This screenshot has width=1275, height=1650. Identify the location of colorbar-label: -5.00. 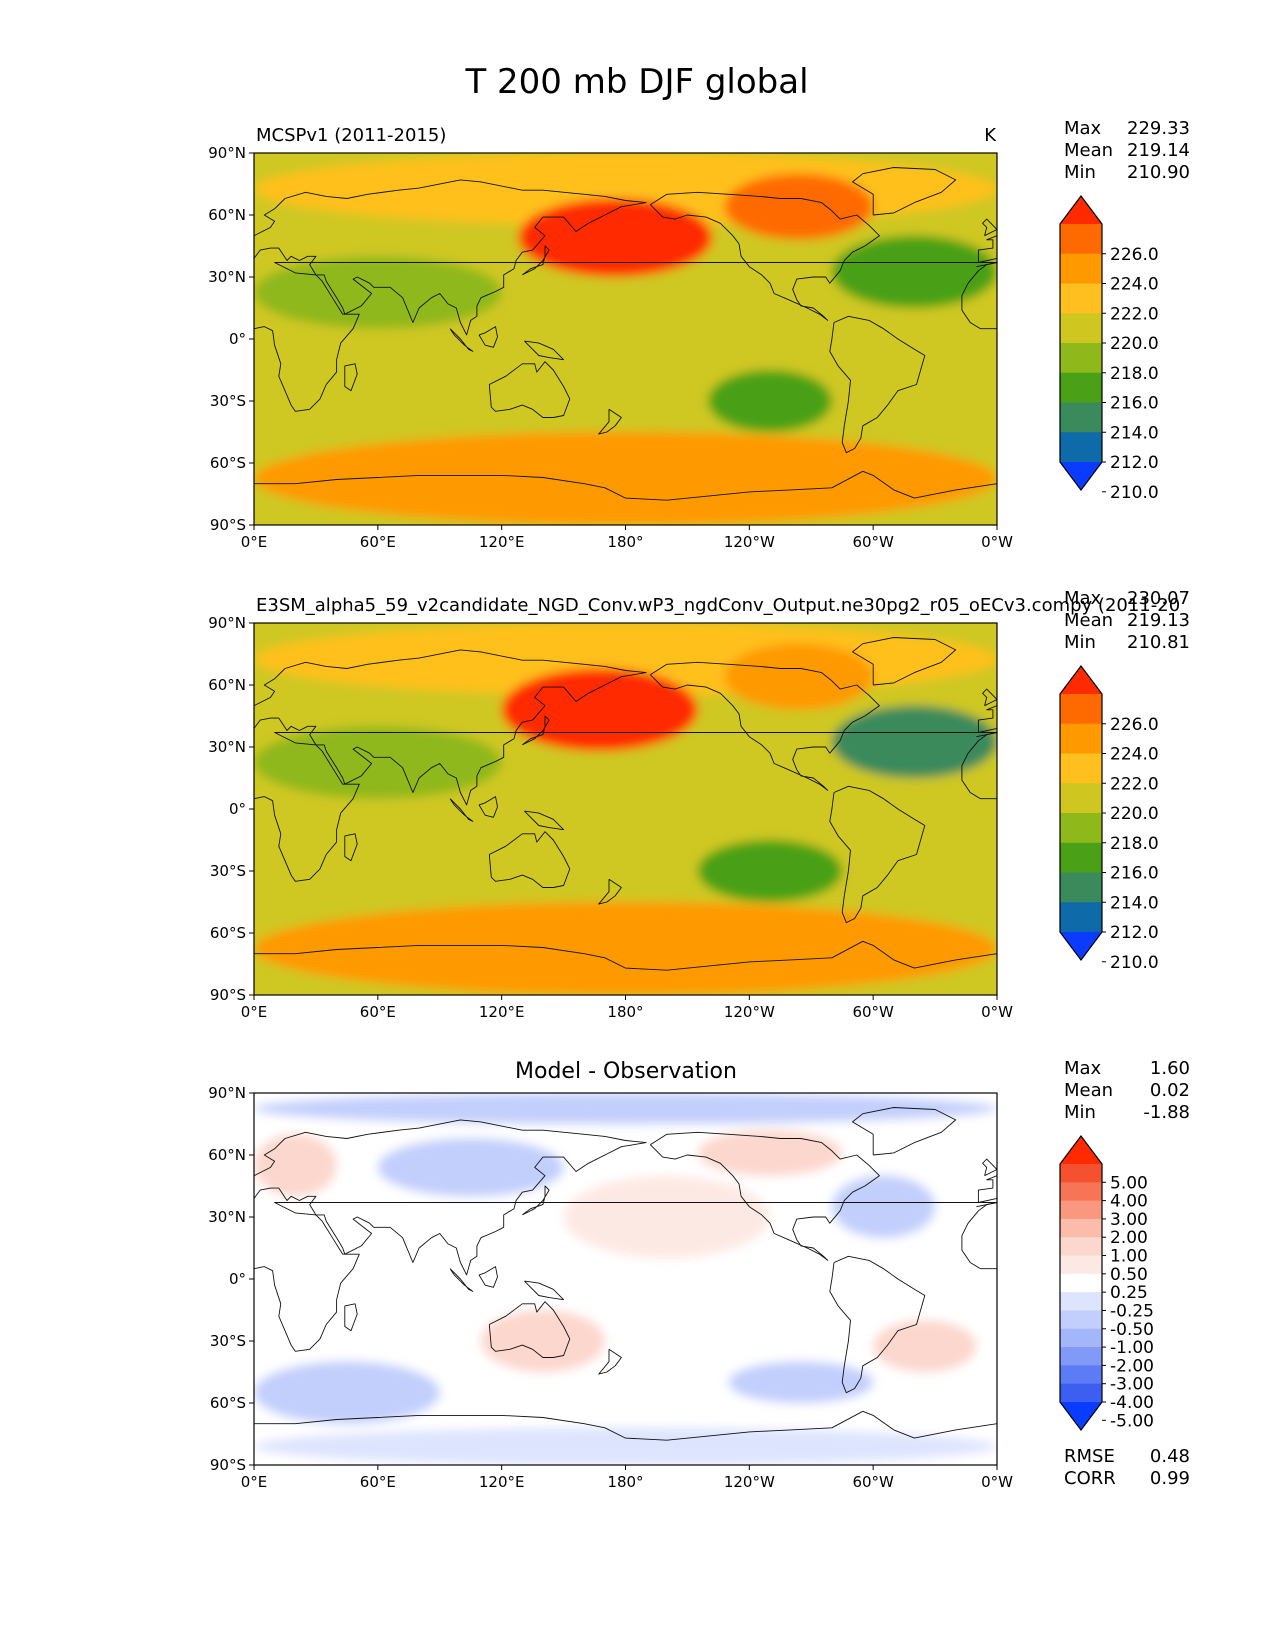
(1132, 1421).